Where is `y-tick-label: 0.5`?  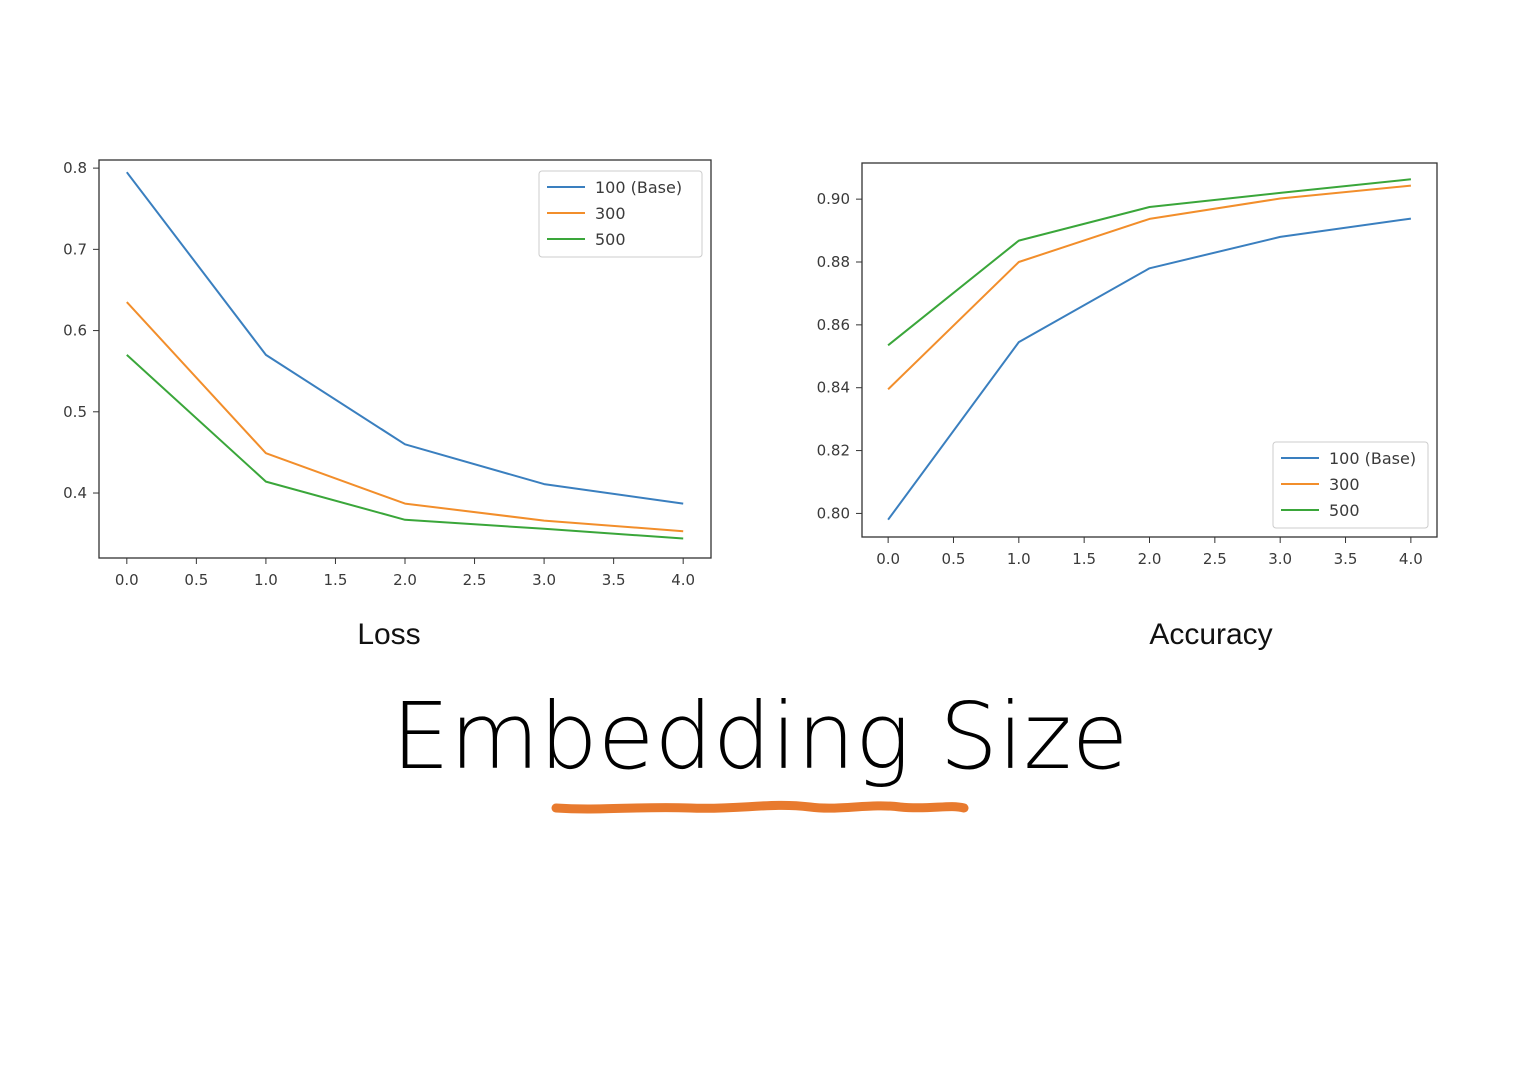
y-tick-label: 0.5 is located at coordinates (75, 412).